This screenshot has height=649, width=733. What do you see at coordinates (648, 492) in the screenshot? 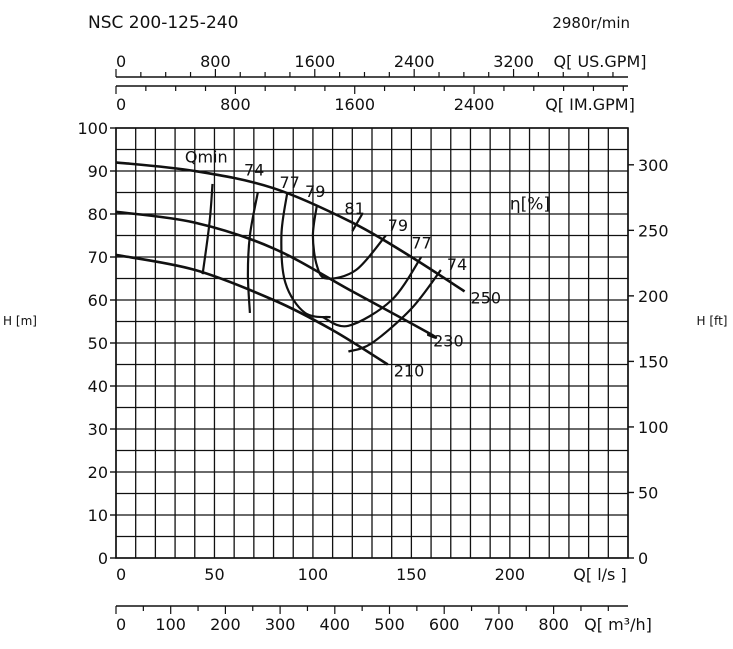
I see `ft-tick-label: 50` at bounding box center [648, 492].